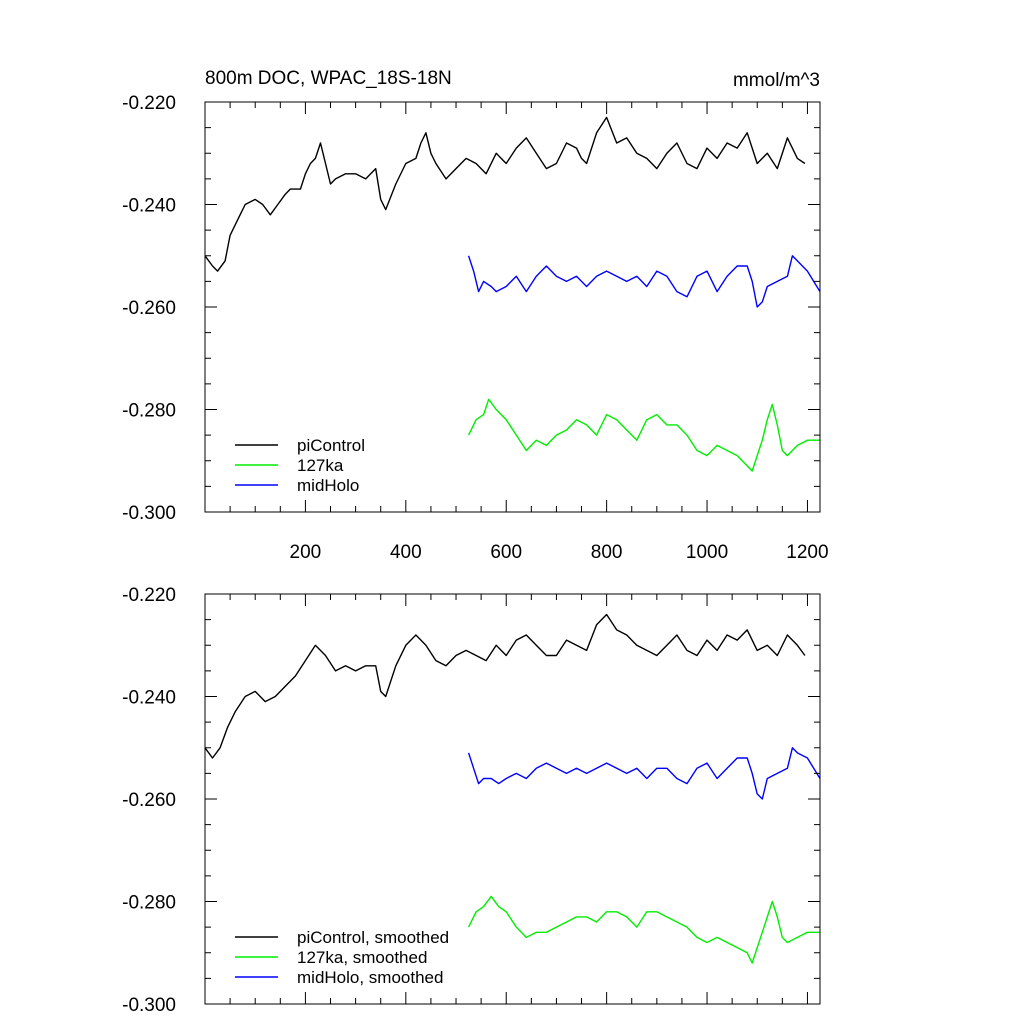 This screenshot has height=1024, width=1024. Describe the element at coordinates (328, 485) in the screenshot. I see `legend-label-midholo: midHolo` at that location.